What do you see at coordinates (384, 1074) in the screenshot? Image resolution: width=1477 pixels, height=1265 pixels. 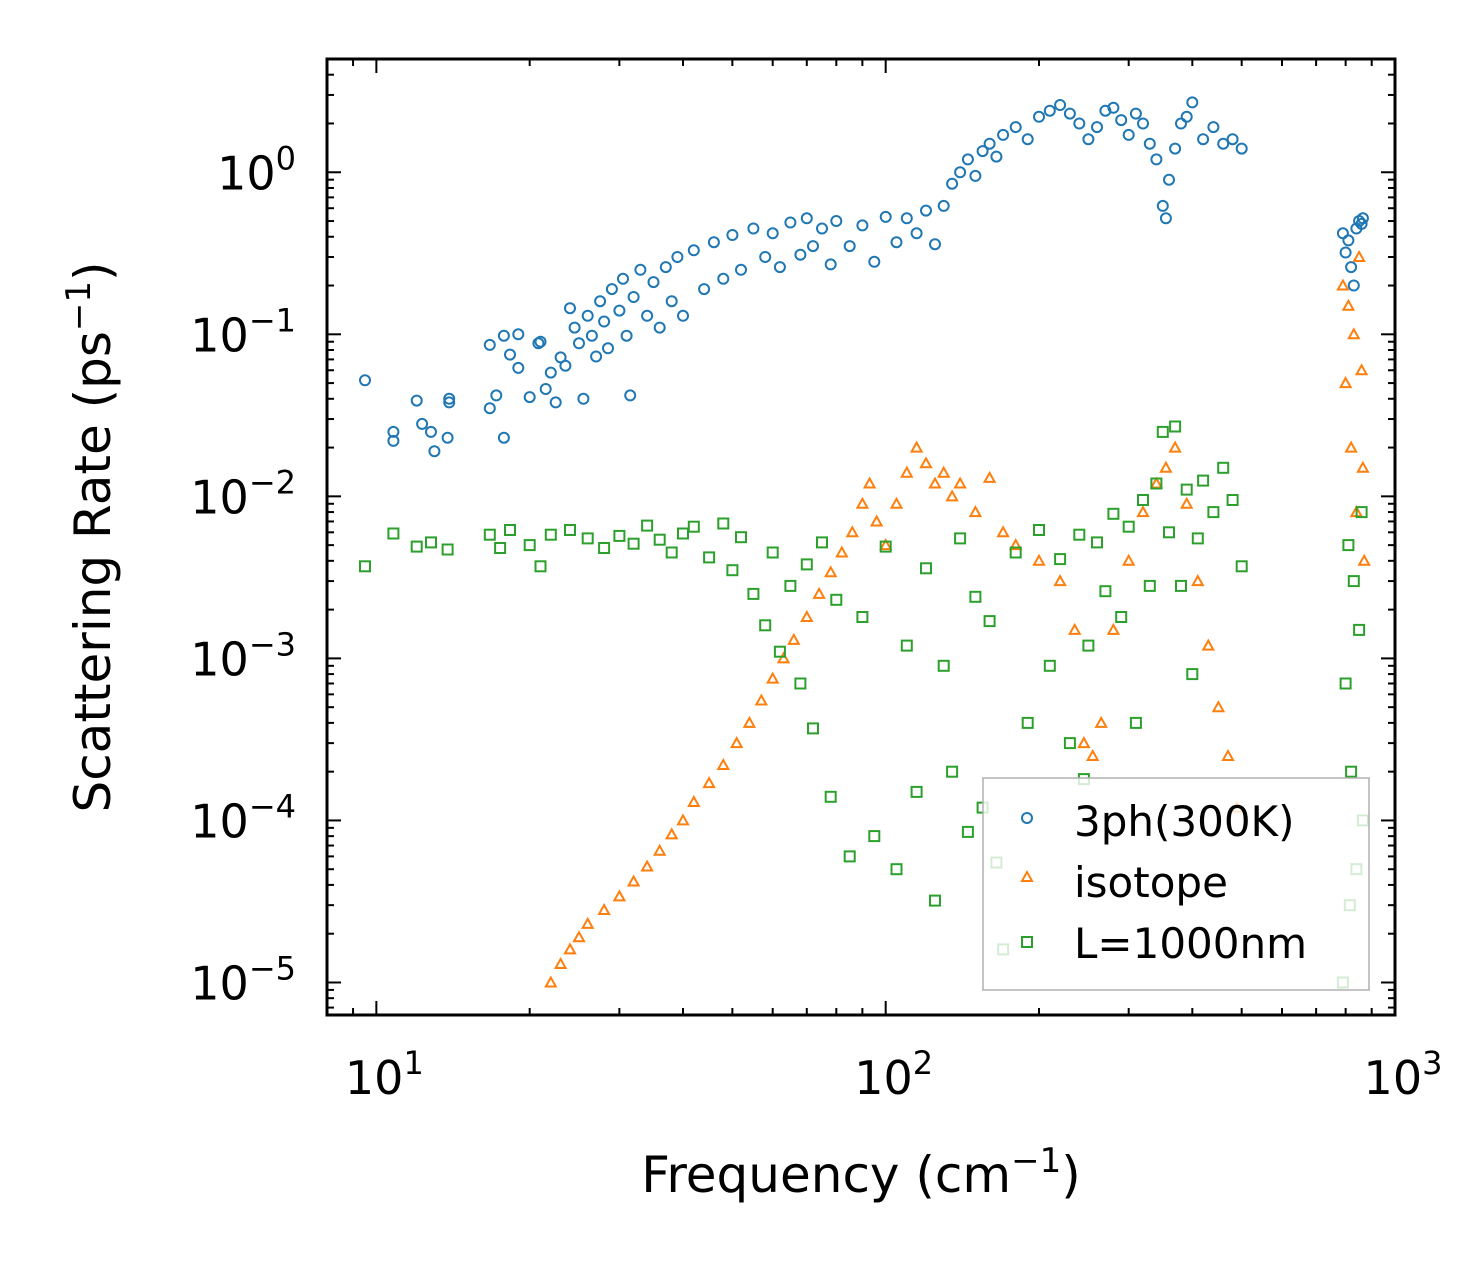 I see `x-tick-label: 10¹` at bounding box center [384, 1074].